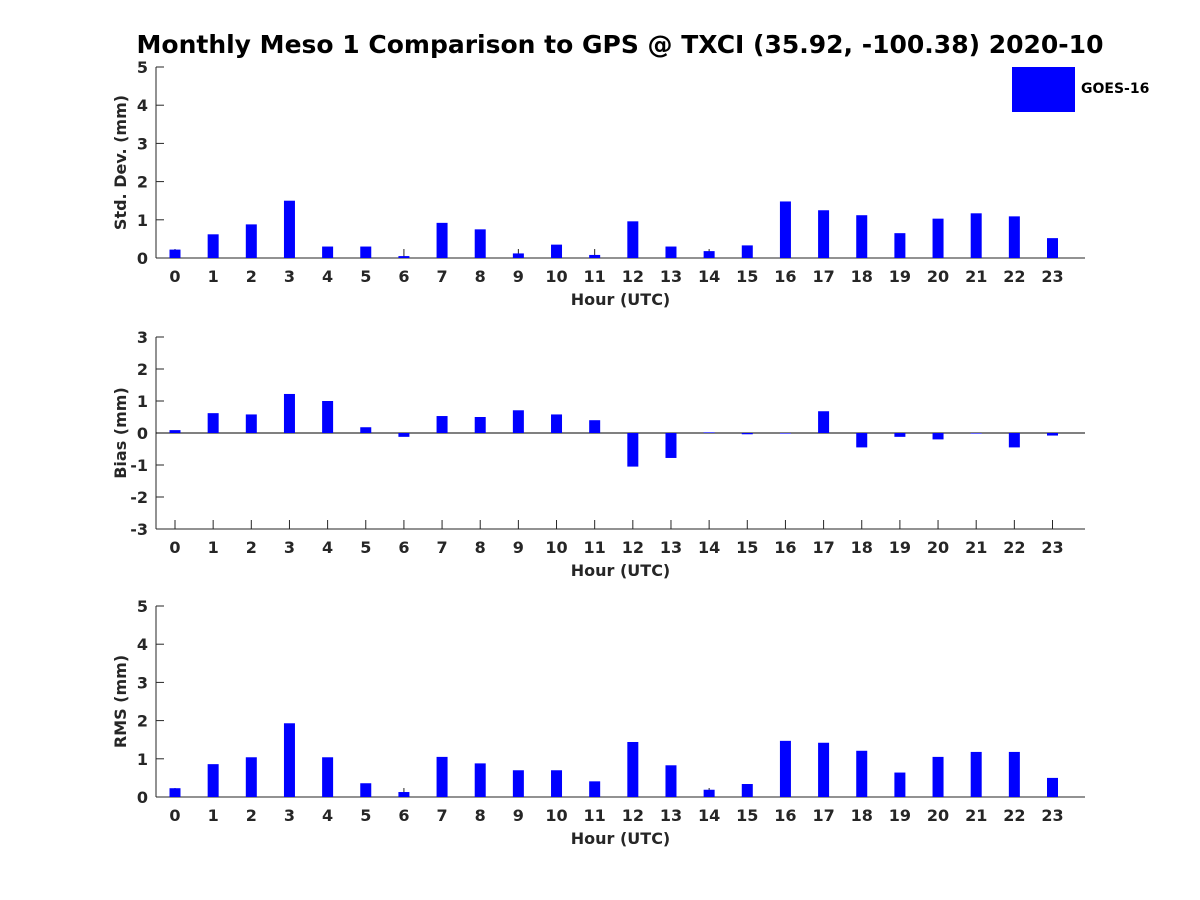 This screenshot has height=900, width=1200. Describe the element at coordinates (142, 433) in the screenshot. I see `y-tick-label: 0` at that location.